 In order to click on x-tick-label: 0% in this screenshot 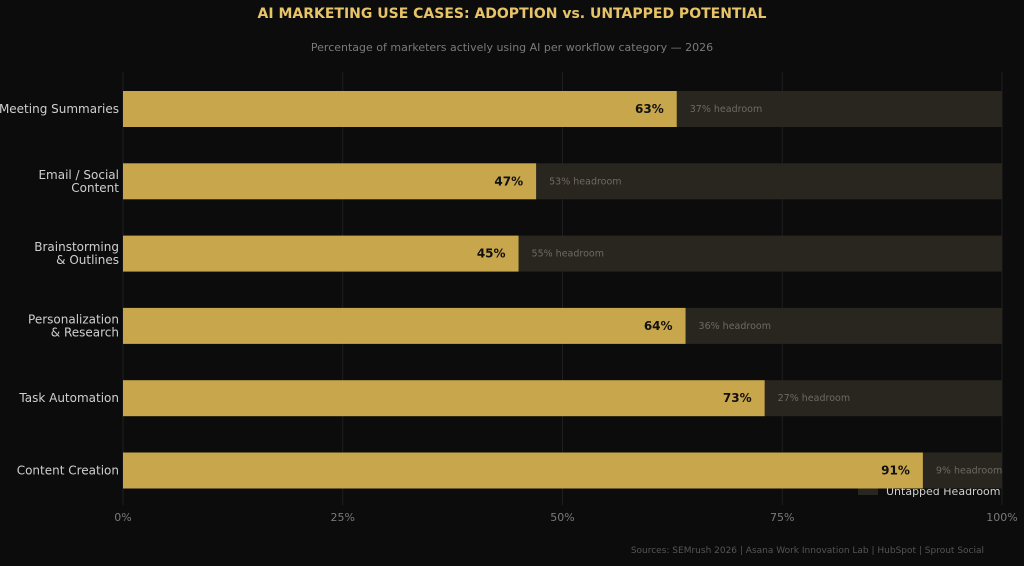, I will do `click(122, 517)`.